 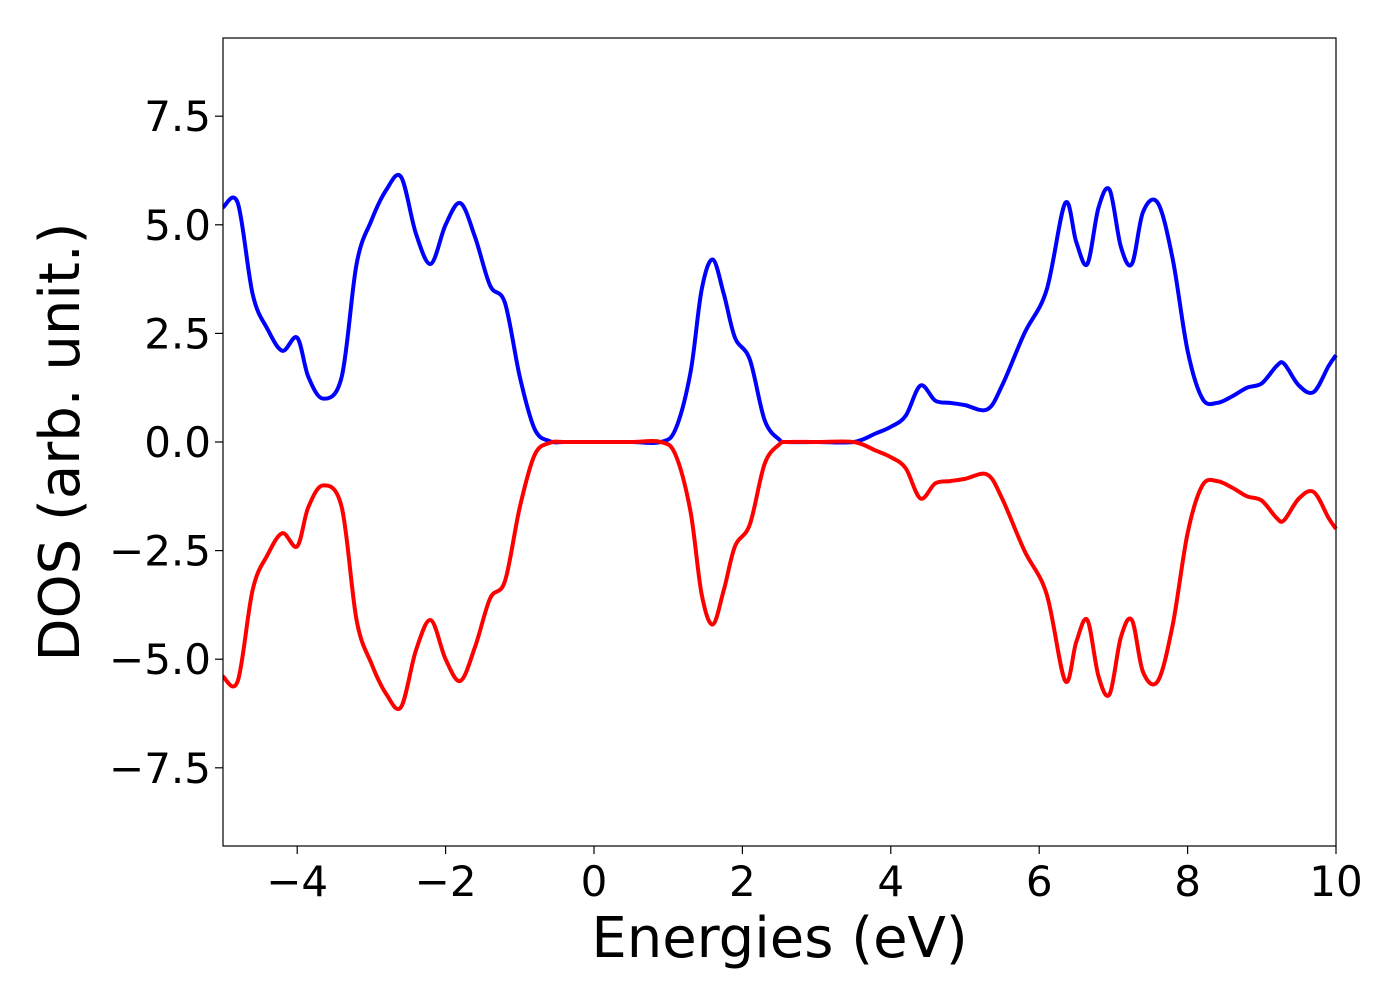 I want to click on x-tick-label: 0, so click(x=594, y=881).